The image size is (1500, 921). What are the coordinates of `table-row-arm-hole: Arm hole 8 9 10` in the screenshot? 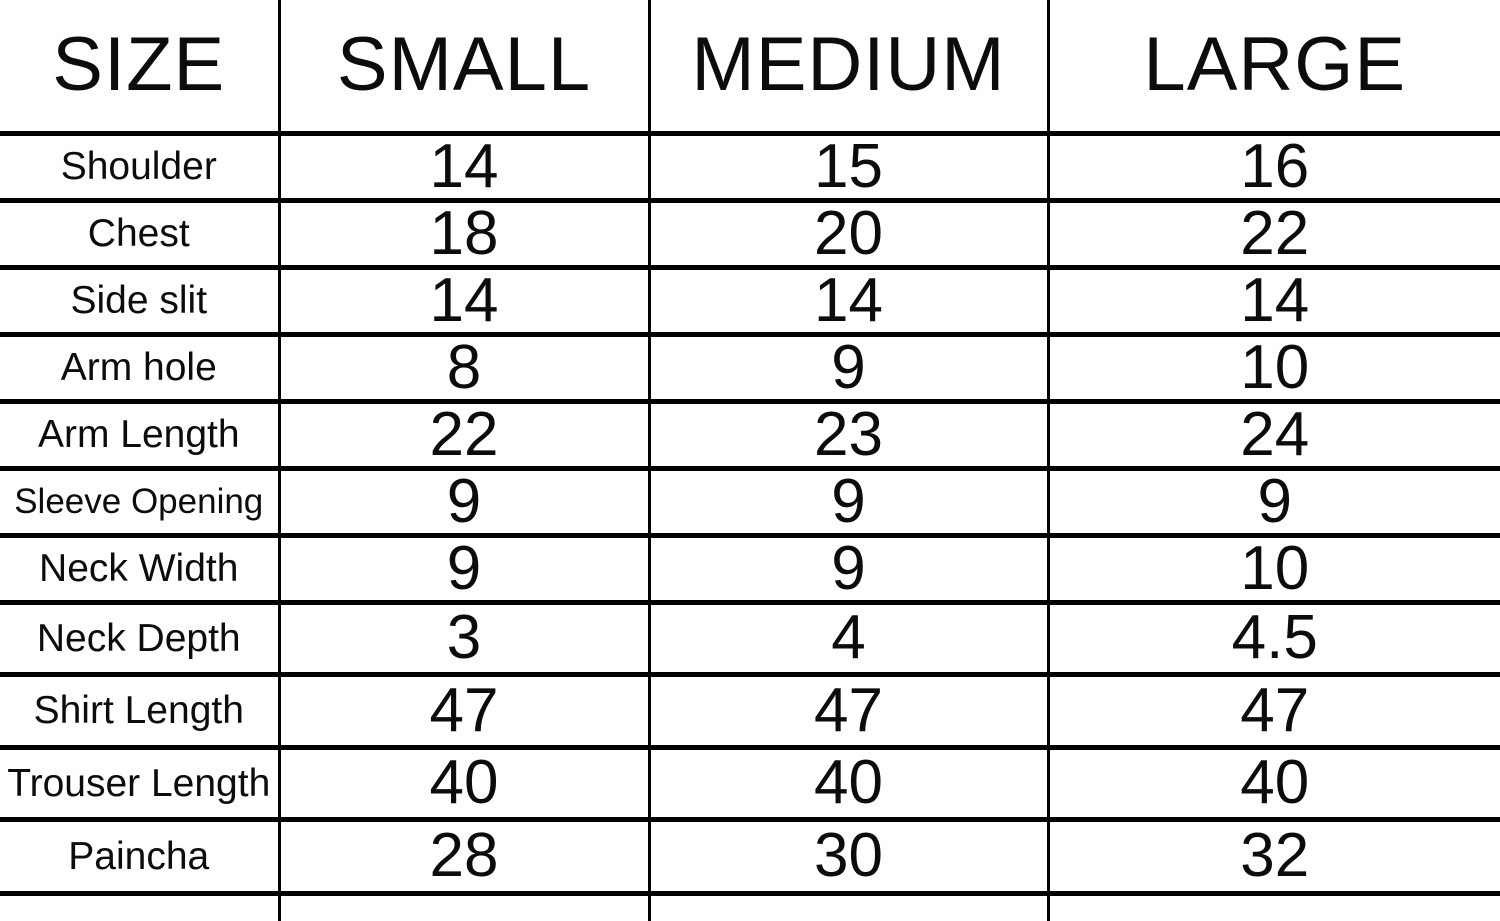 It's located at (750, 366).